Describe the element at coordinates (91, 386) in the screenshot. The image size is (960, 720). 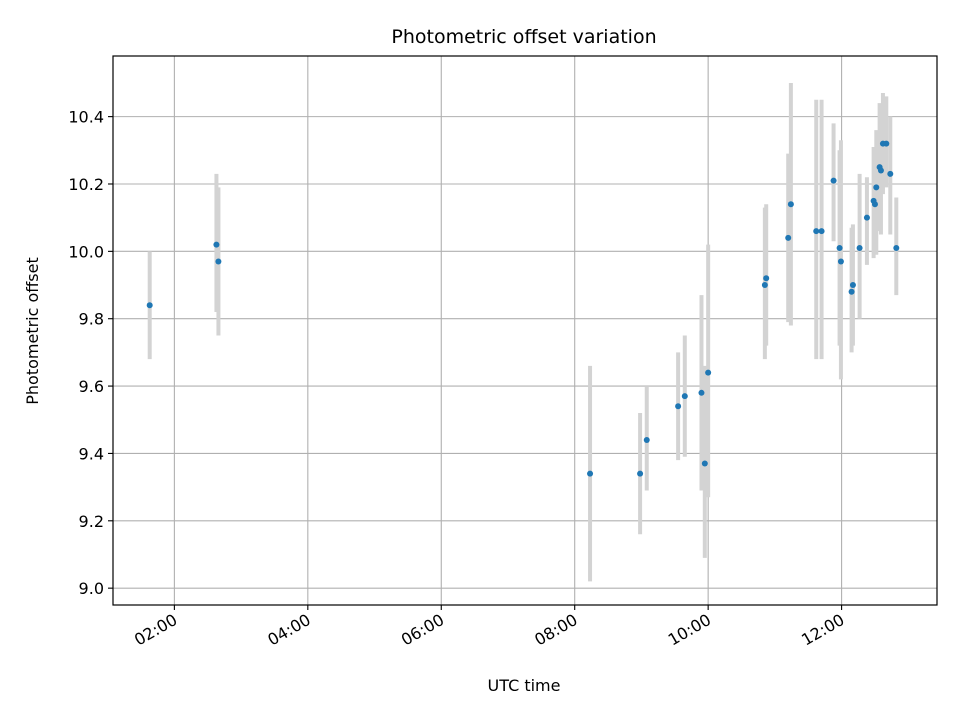
I see `y-tick-label: 9.6` at that location.